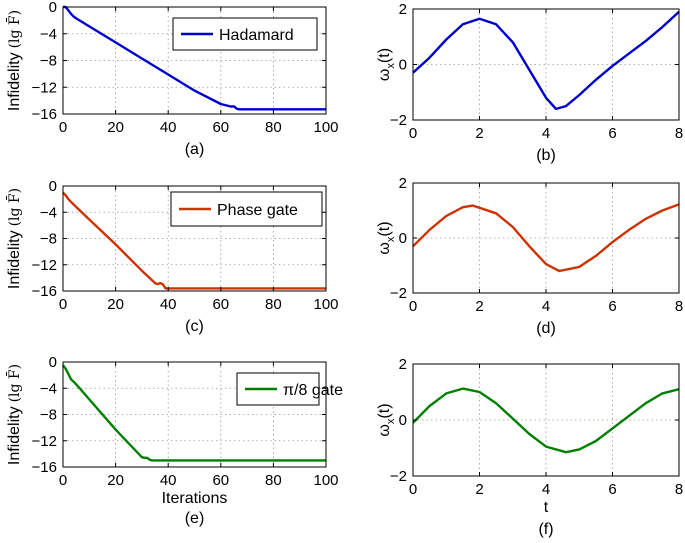  Describe the element at coordinates (195, 149) in the screenshot. I see `panel-caption: (a)` at that location.